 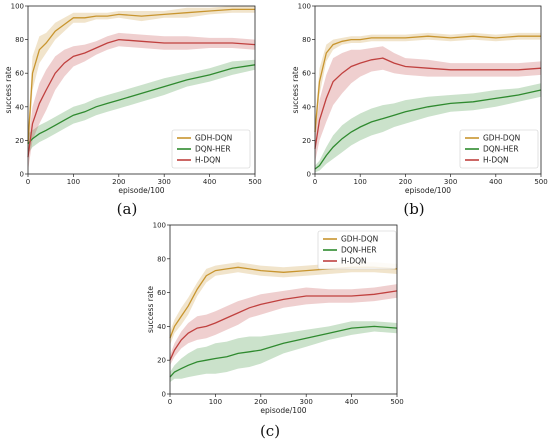 What do you see at coordinates (270, 430) in the screenshot?
I see `panel-label: (c)` at bounding box center [270, 430].